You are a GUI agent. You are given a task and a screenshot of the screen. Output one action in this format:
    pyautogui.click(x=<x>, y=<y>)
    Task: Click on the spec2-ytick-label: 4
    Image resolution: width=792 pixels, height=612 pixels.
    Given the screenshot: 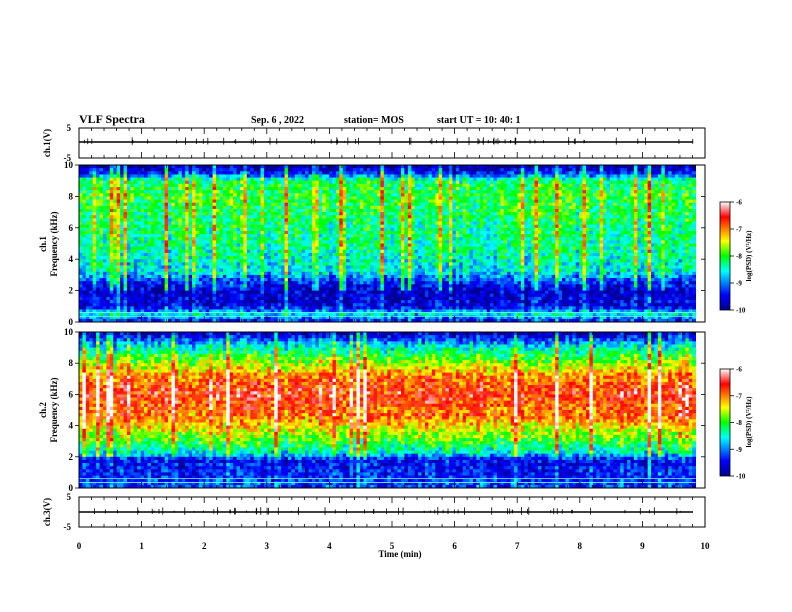 What is the action you would take?
    pyautogui.click(x=71, y=426)
    